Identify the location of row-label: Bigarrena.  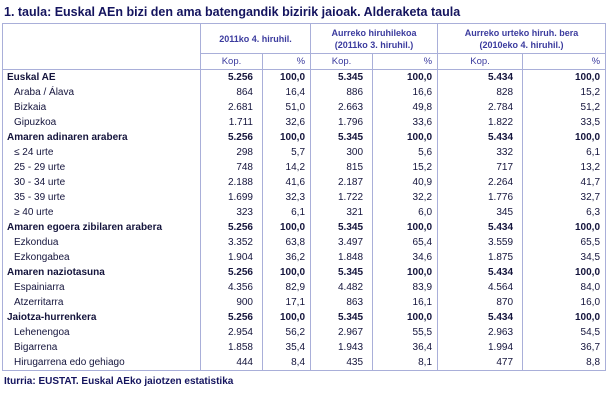
(101, 347).